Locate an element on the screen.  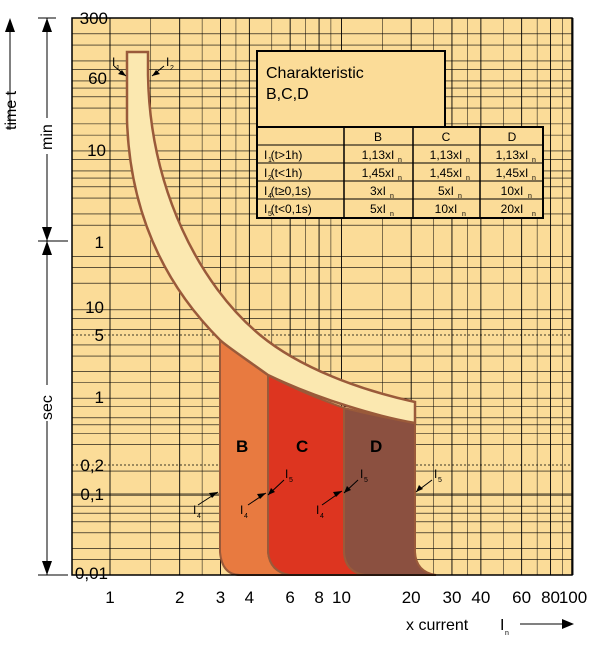
x-tick-2: 2 is located at coordinates (179, 597).